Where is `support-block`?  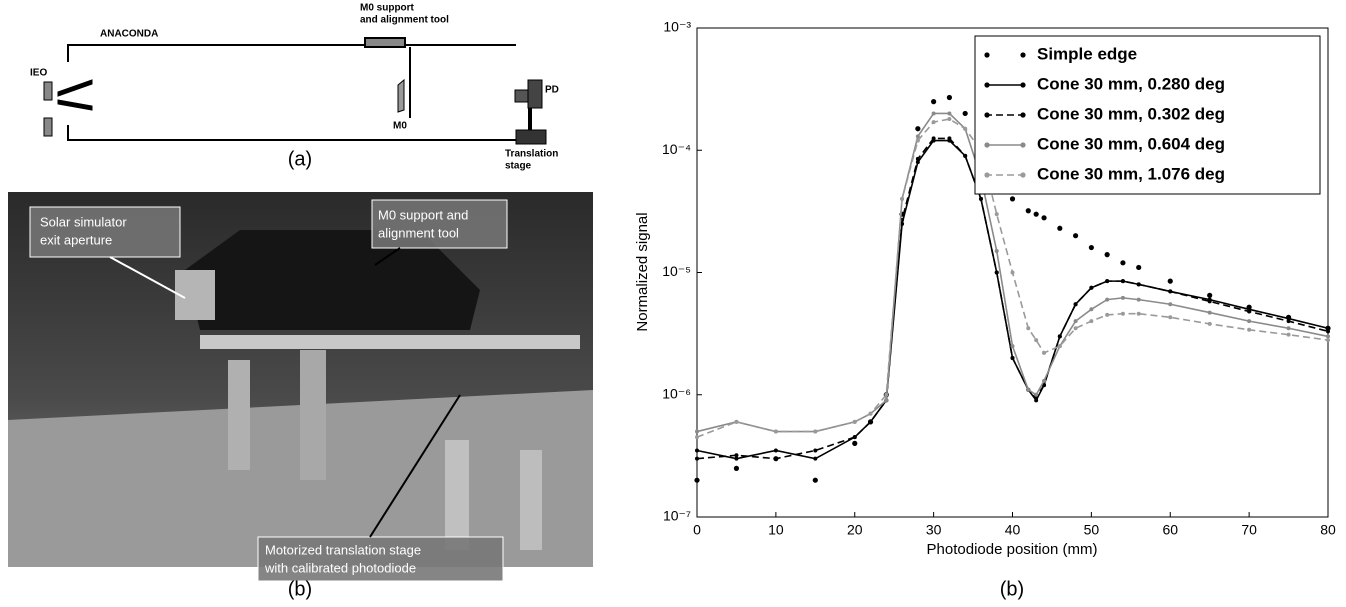
support-block is located at coordinates (385, 42).